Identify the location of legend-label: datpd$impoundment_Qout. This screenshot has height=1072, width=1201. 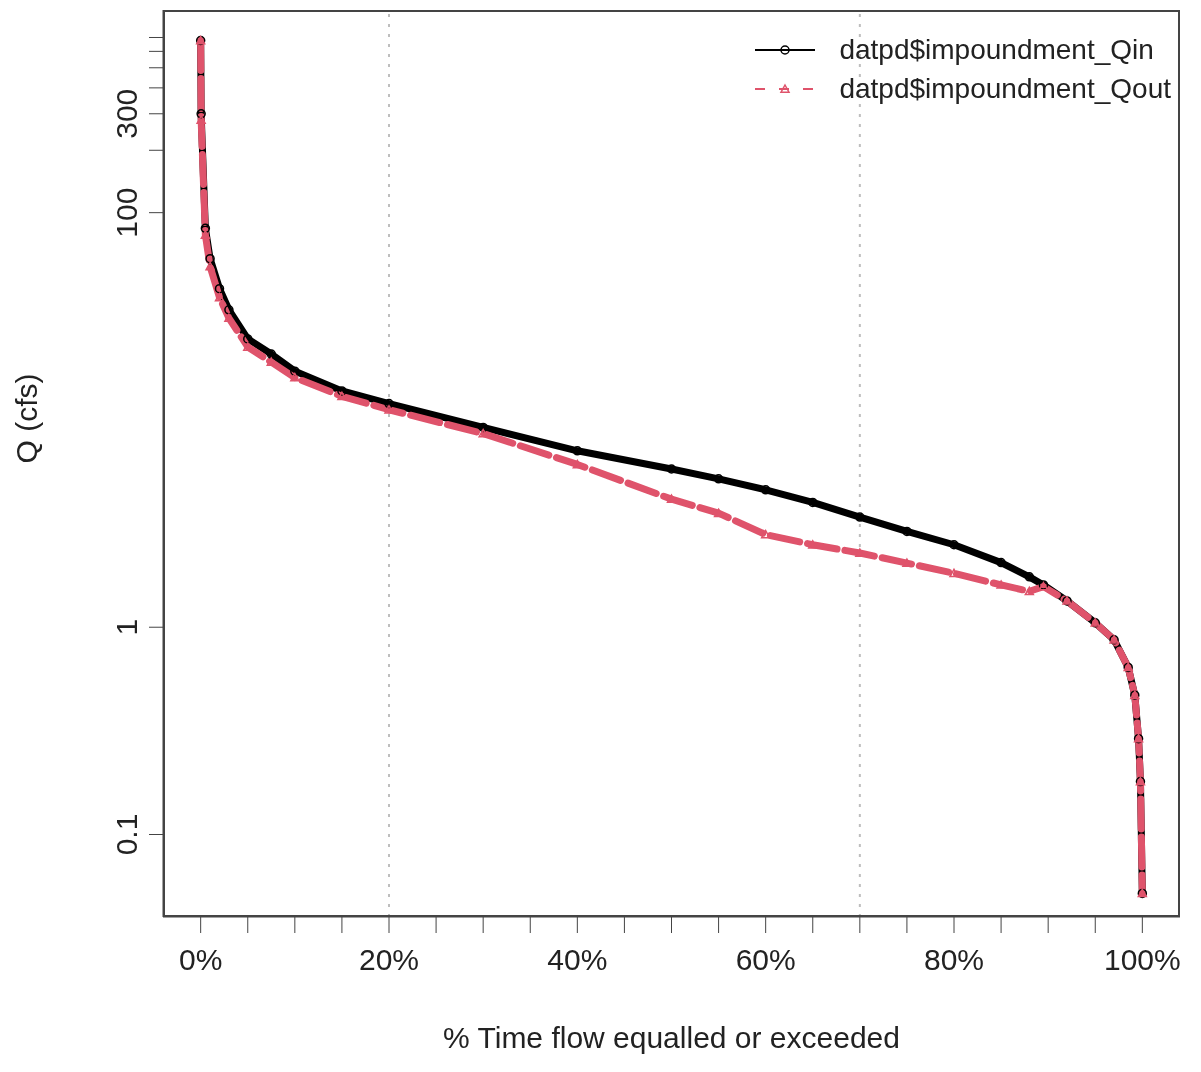
(1005, 89).